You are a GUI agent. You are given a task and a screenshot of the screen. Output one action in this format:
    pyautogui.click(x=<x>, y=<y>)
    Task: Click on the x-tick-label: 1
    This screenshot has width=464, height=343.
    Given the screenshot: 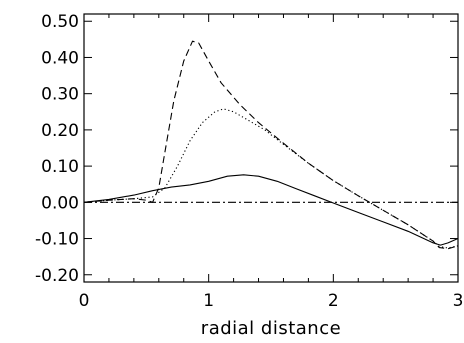 What is the action you would take?
    pyautogui.click(x=208, y=301)
    